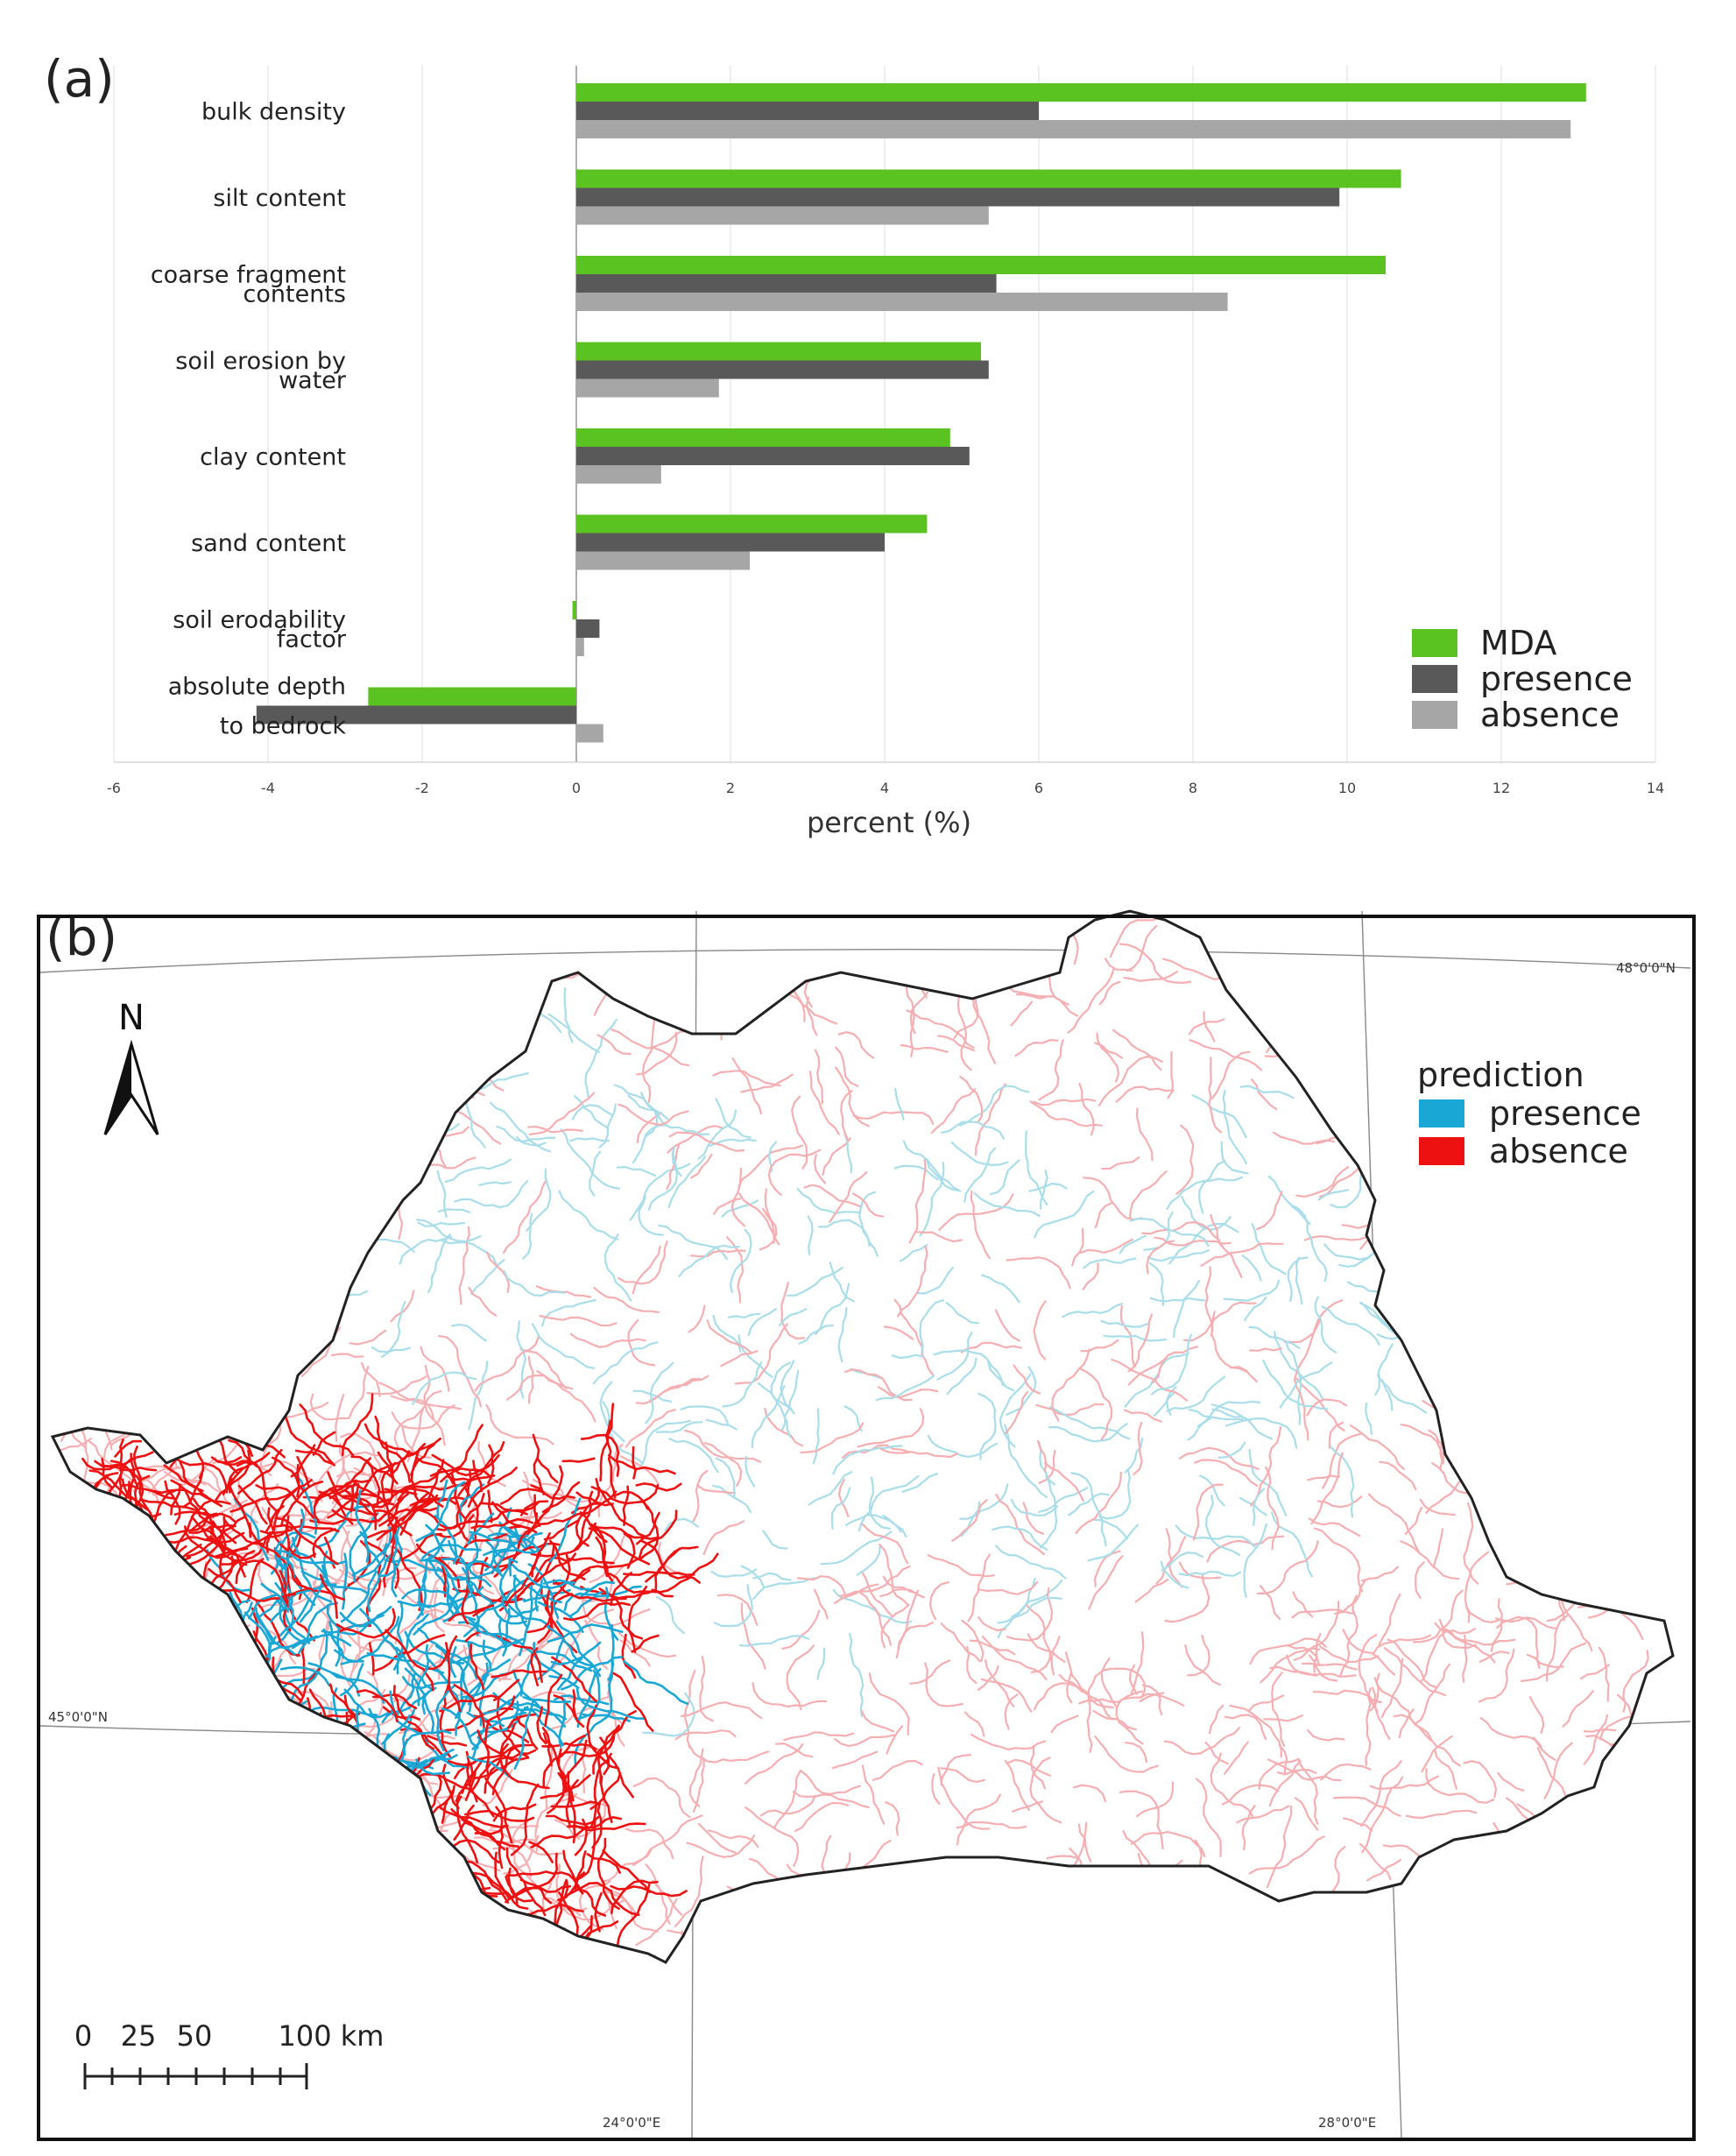  Describe the element at coordinates (131, 1067) in the screenshot. I see `north-arrow: N` at that location.